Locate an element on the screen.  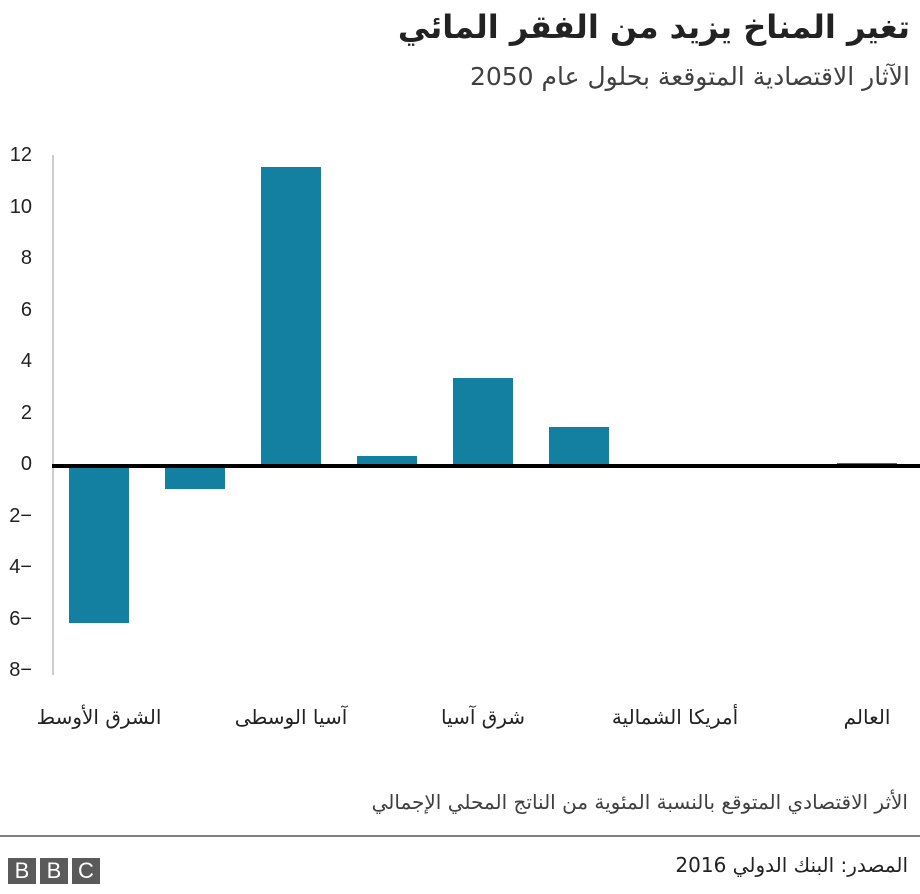
y-tick-label: 6− is located at coordinates (20, 618).